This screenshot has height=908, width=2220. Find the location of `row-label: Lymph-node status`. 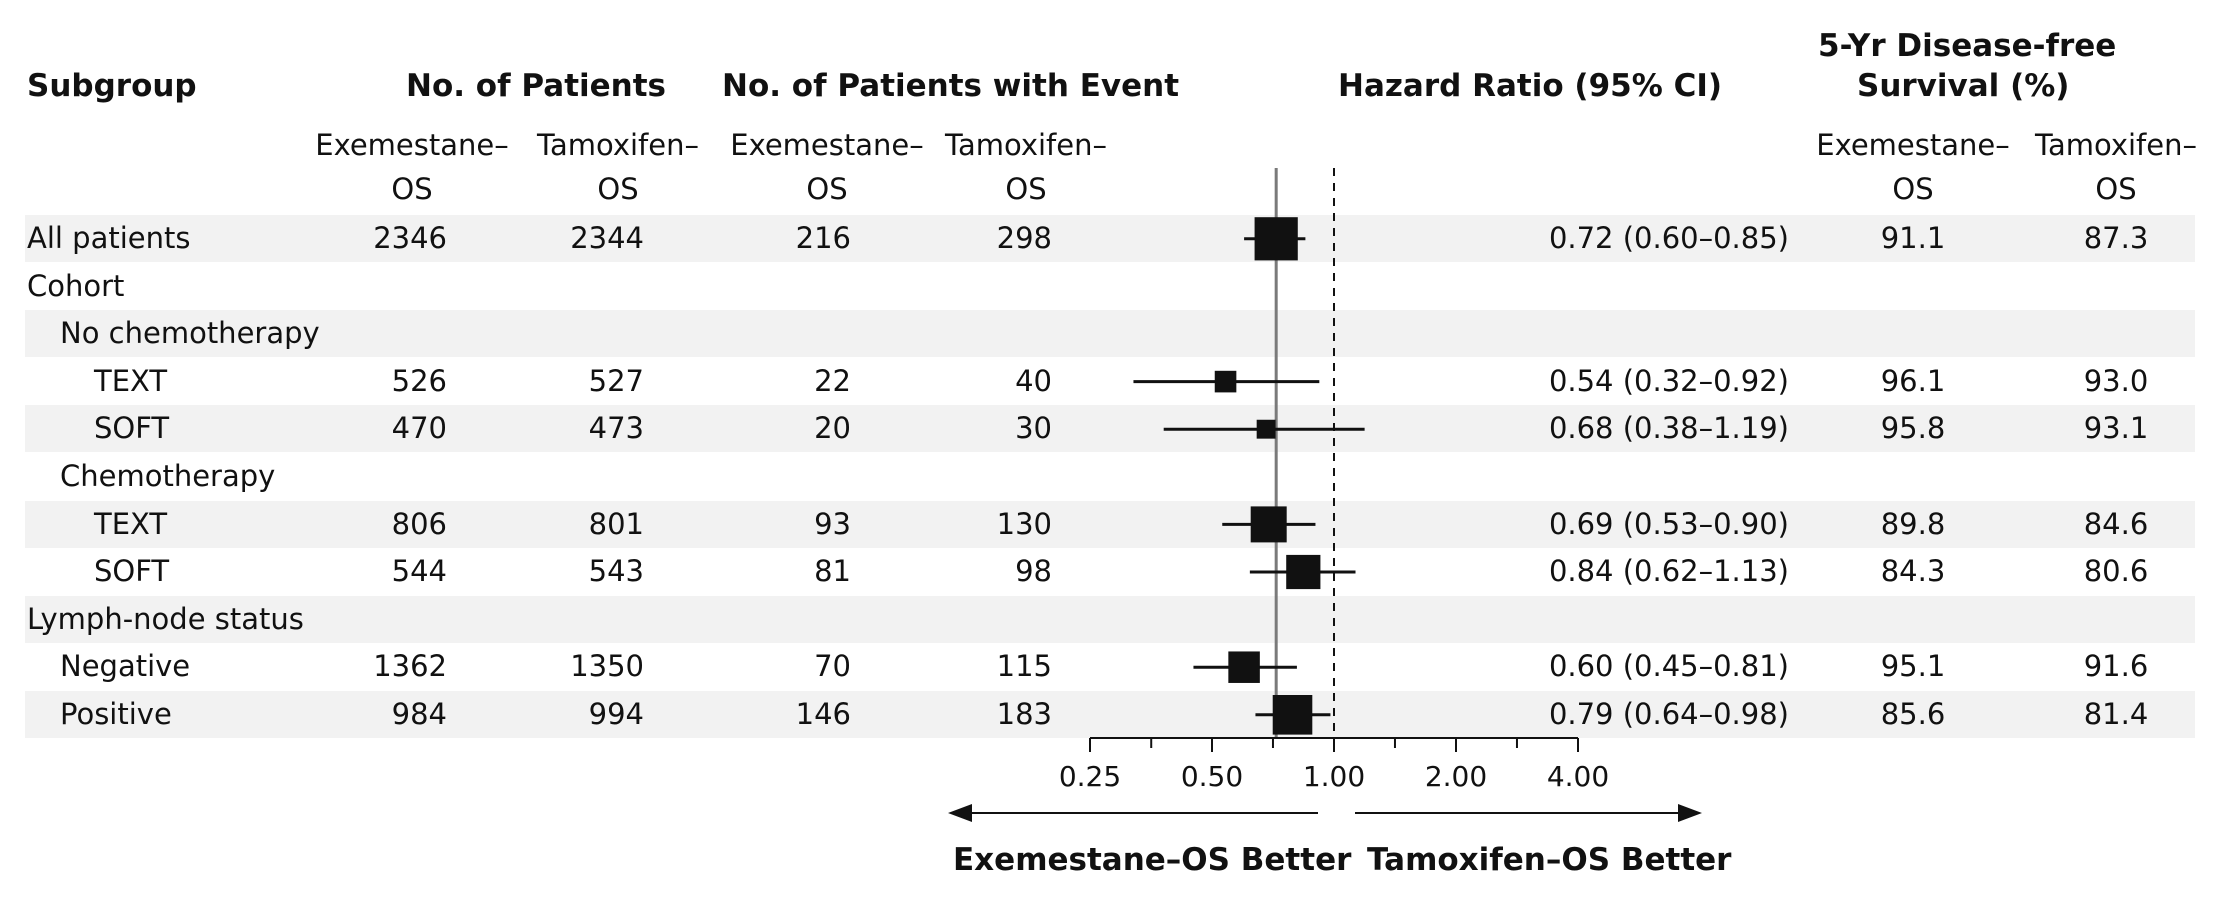

row-label: Lymph-node status is located at coordinates (165, 618).